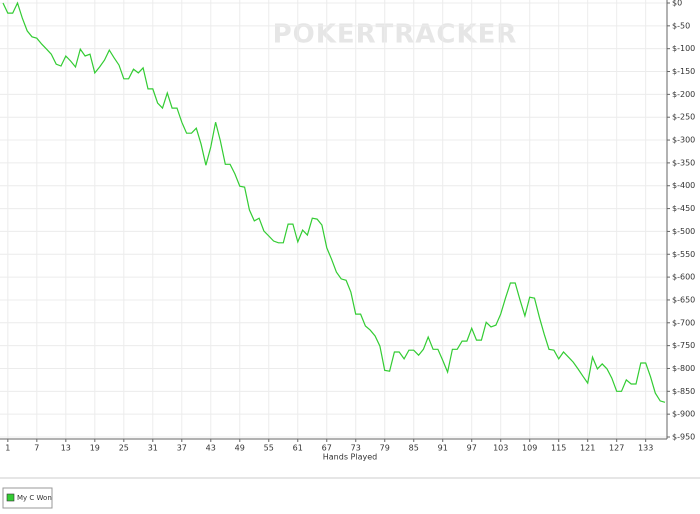 This screenshot has height=514, width=700. I want to click on x-tick-label: 79, so click(385, 448).